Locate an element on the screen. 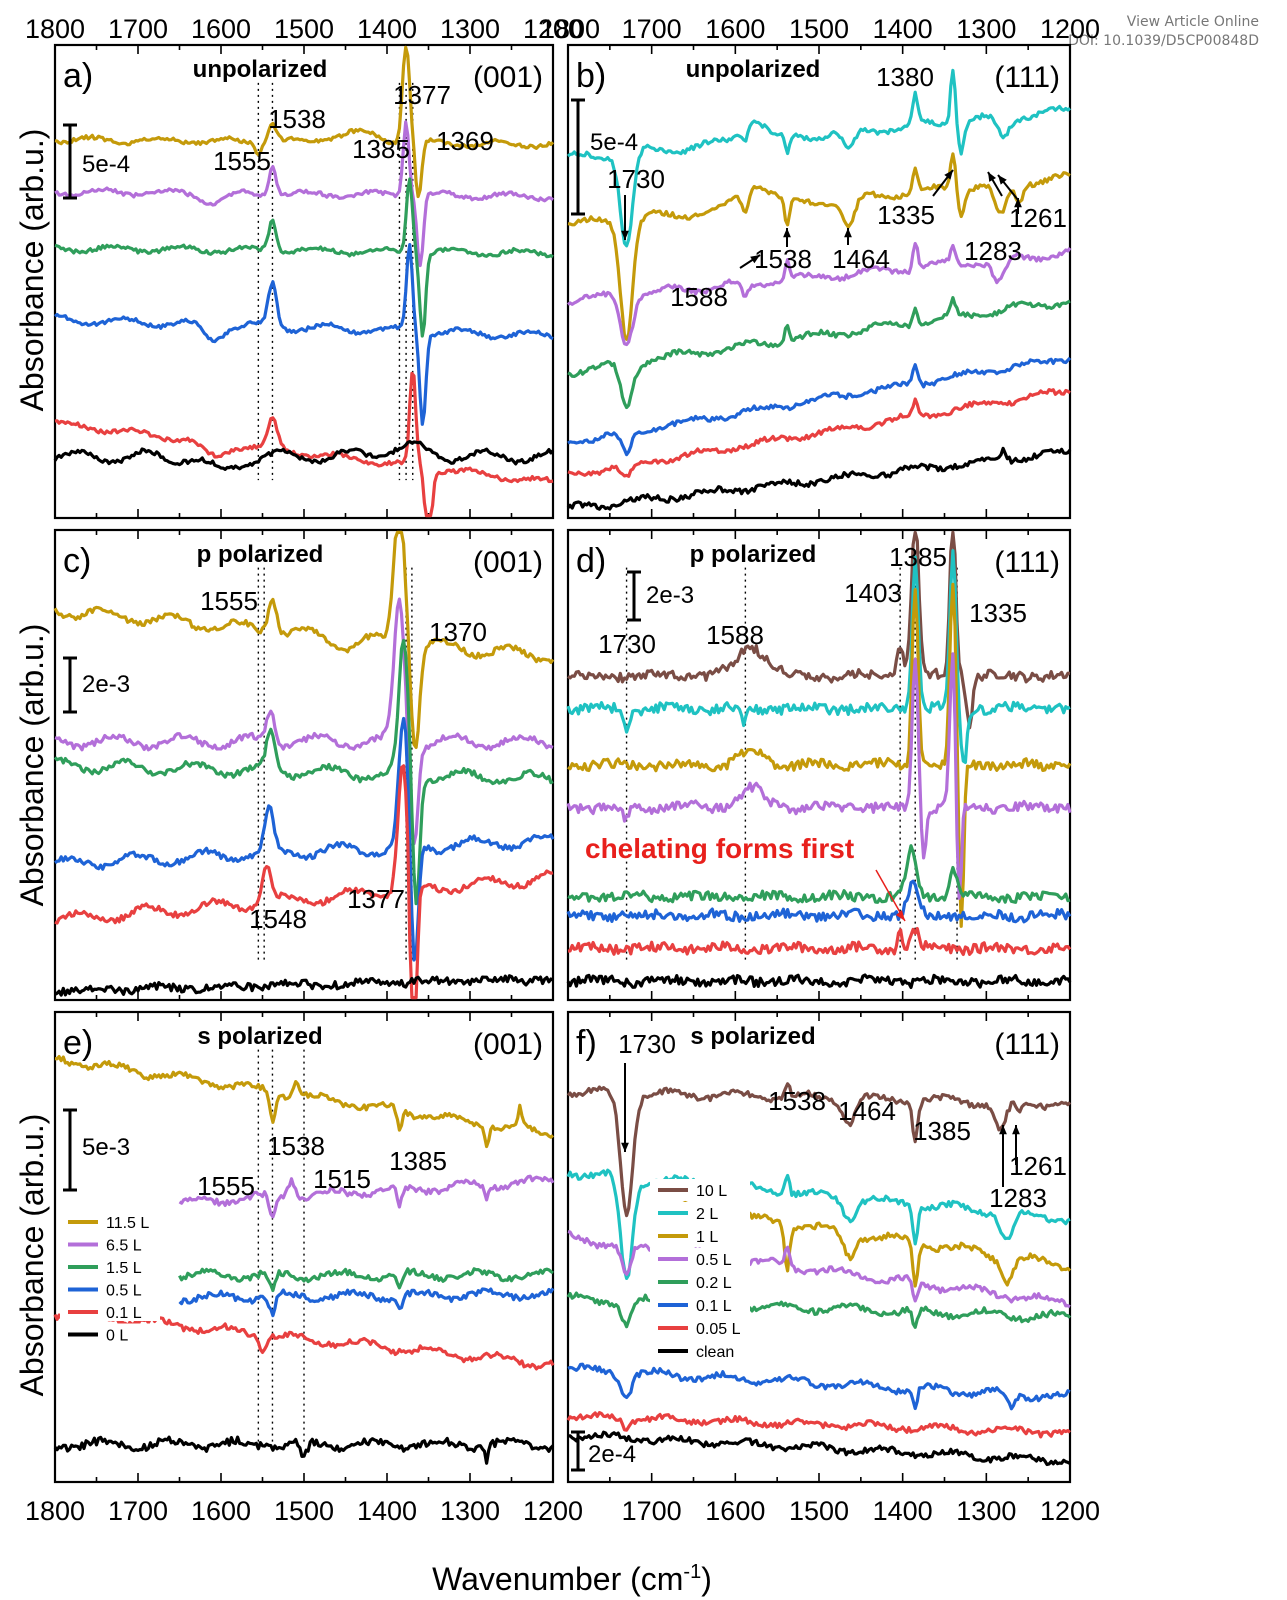  legend-label: 6.5 L is located at coordinates (124, 1246).